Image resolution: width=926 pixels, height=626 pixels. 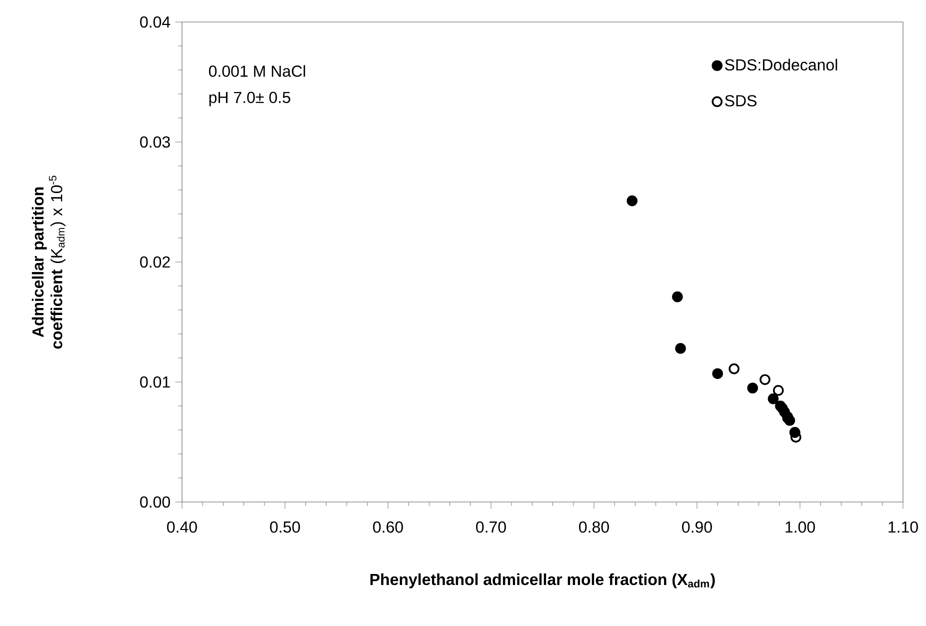 What do you see at coordinates (491, 527) in the screenshot?
I see `x-tick-label: 0.70` at bounding box center [491, 527].